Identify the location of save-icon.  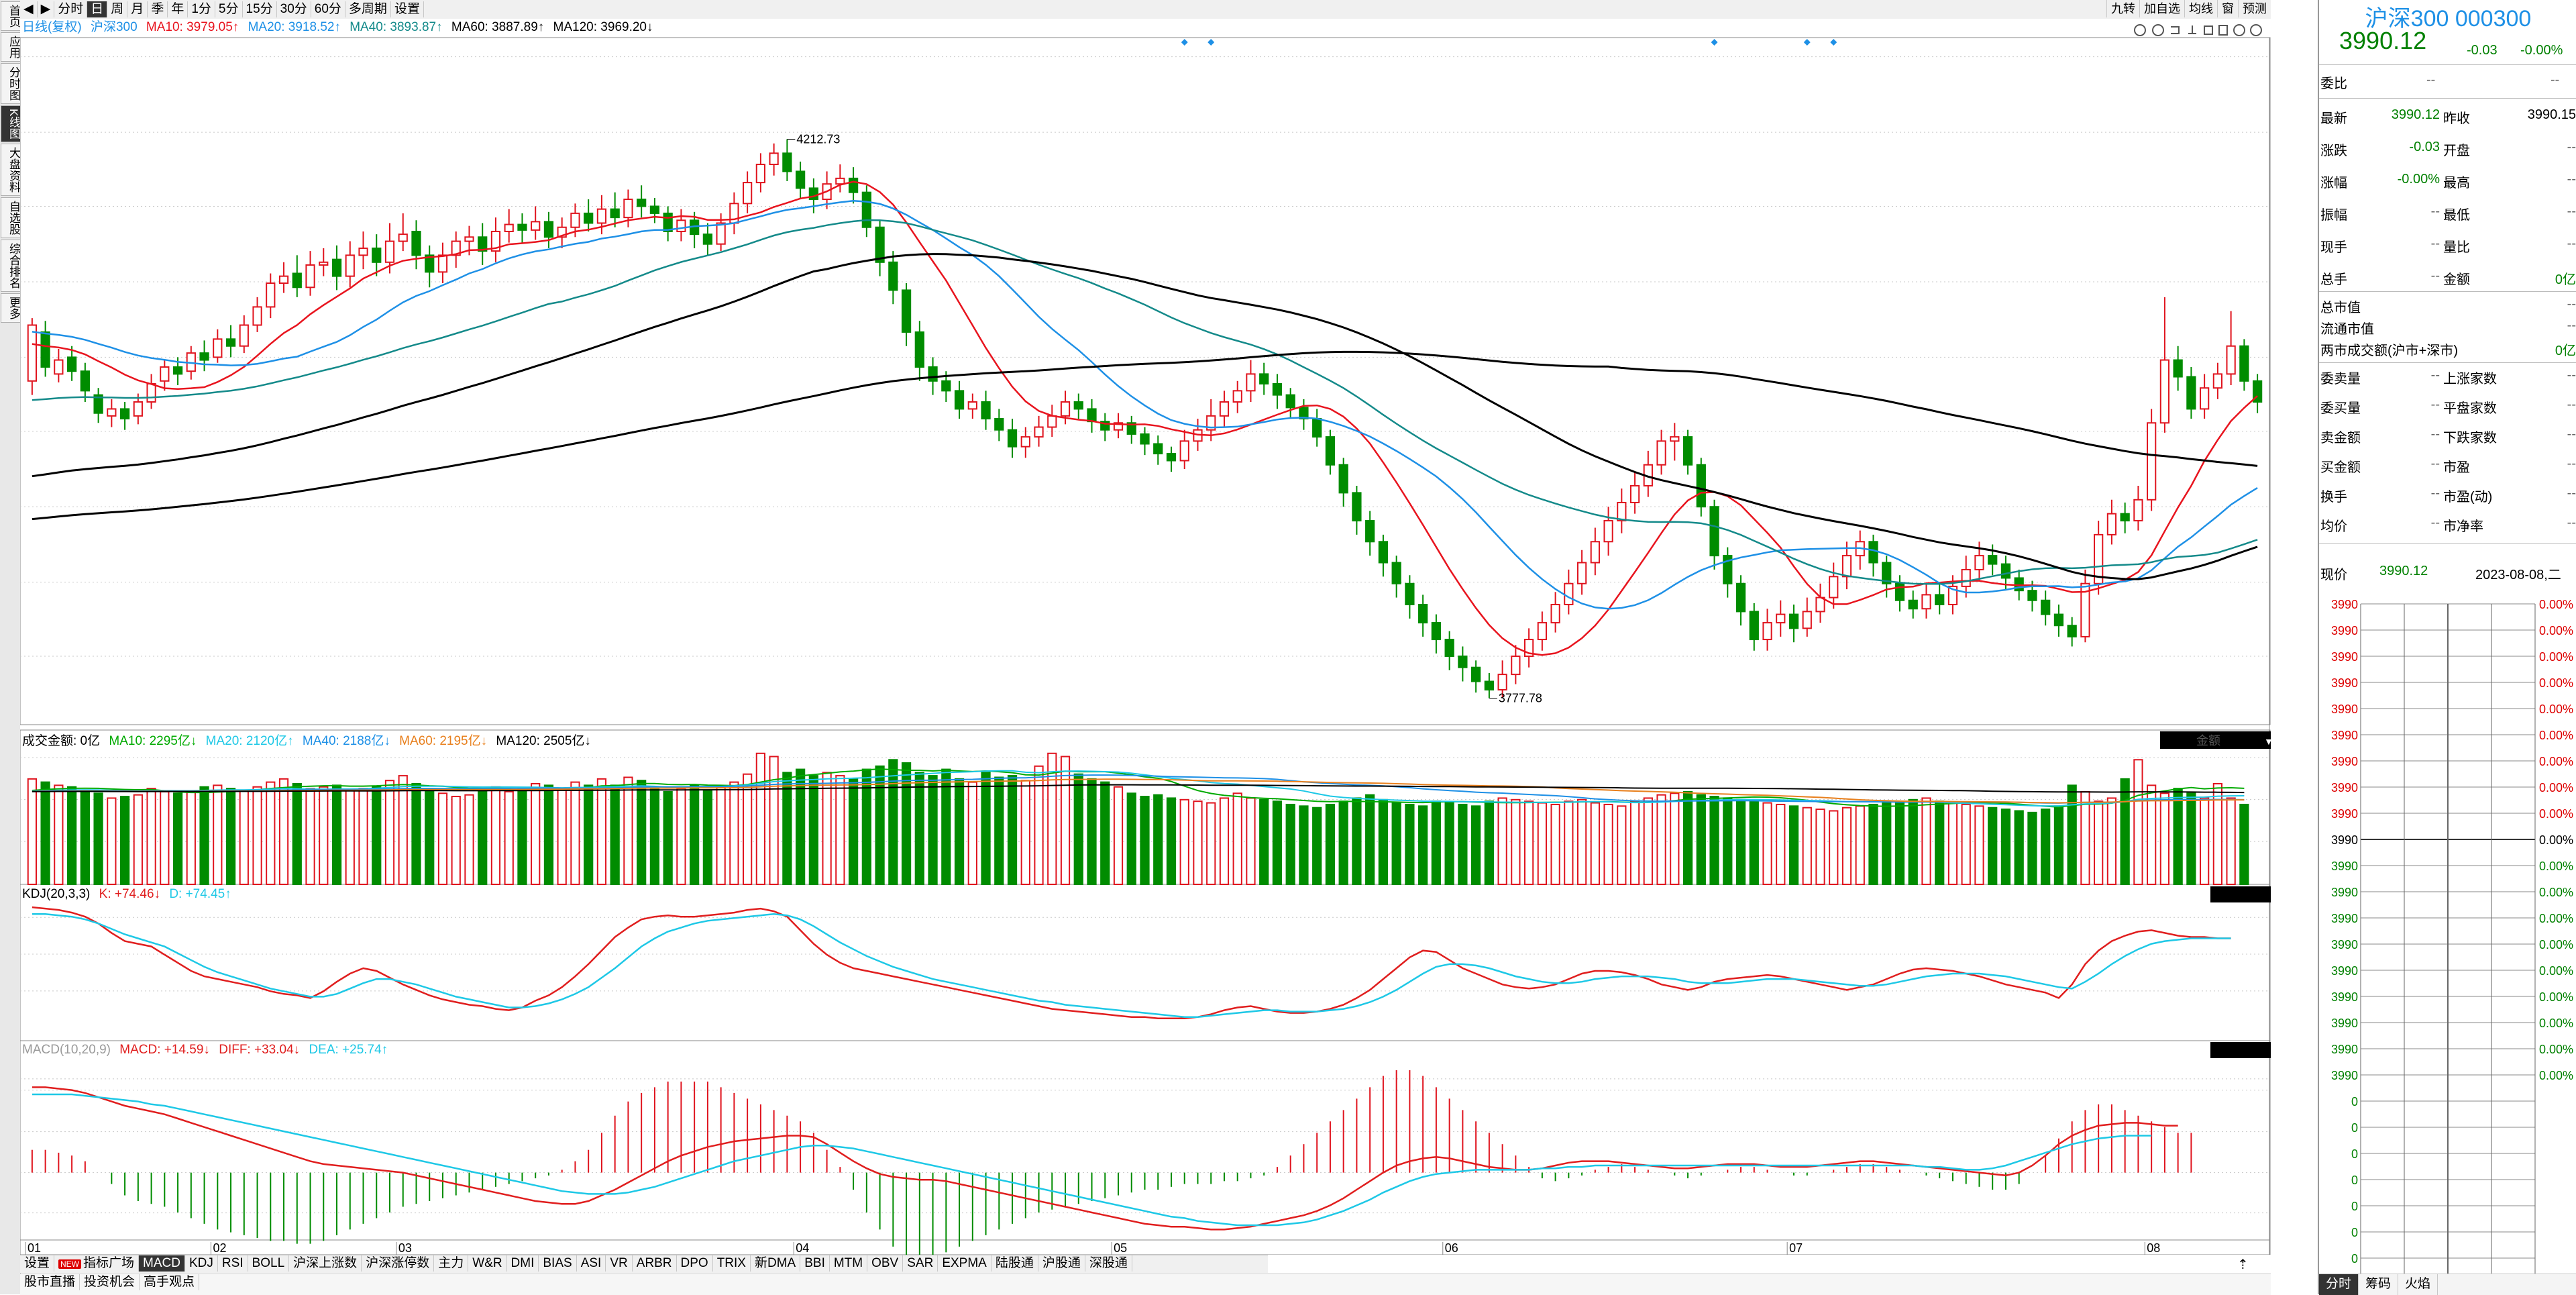
(2223, 31).